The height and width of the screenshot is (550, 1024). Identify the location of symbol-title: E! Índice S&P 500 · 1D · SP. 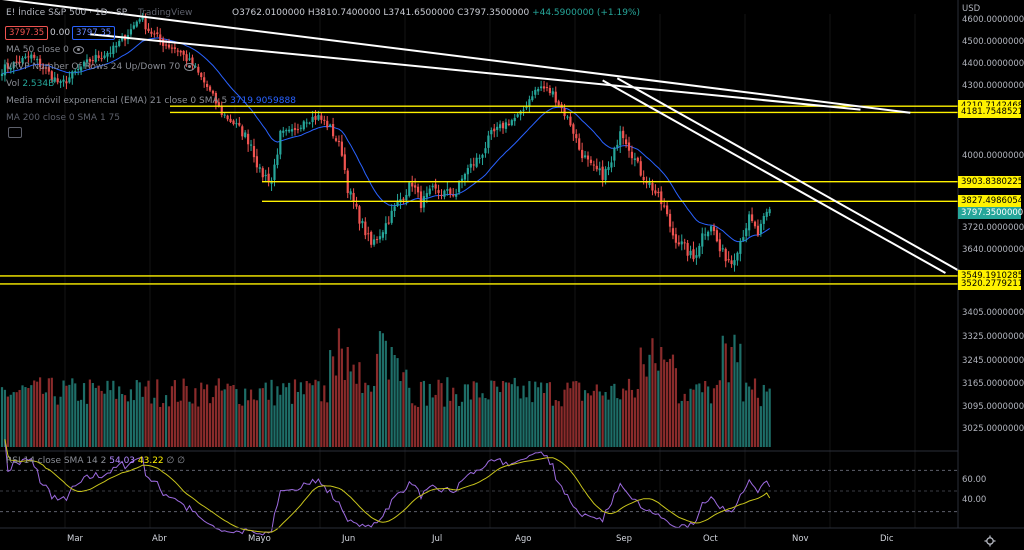
(66, 13).